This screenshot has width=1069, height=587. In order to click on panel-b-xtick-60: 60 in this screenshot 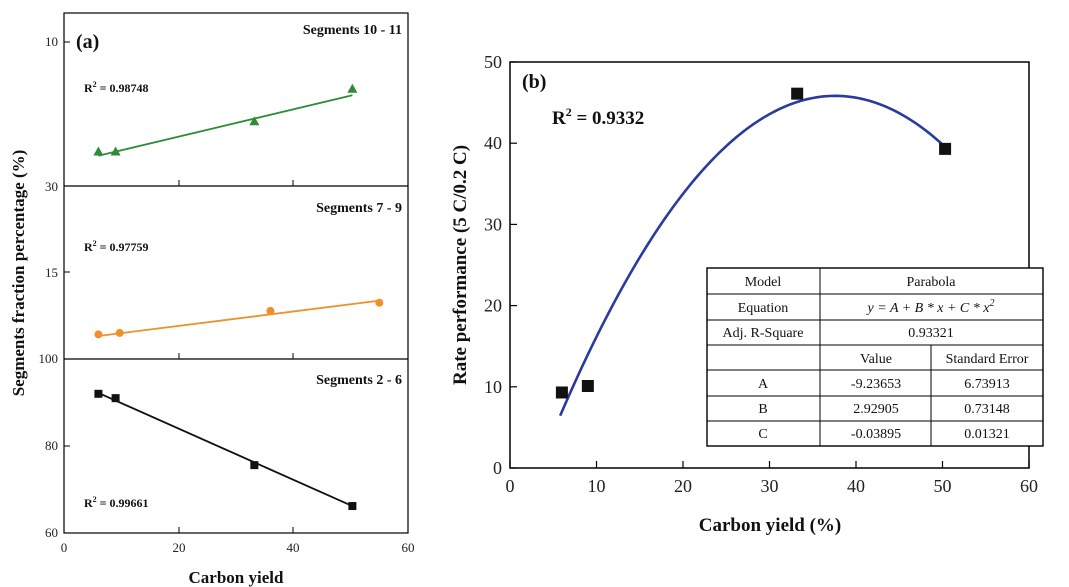, I will do `click(1029, 486)`.